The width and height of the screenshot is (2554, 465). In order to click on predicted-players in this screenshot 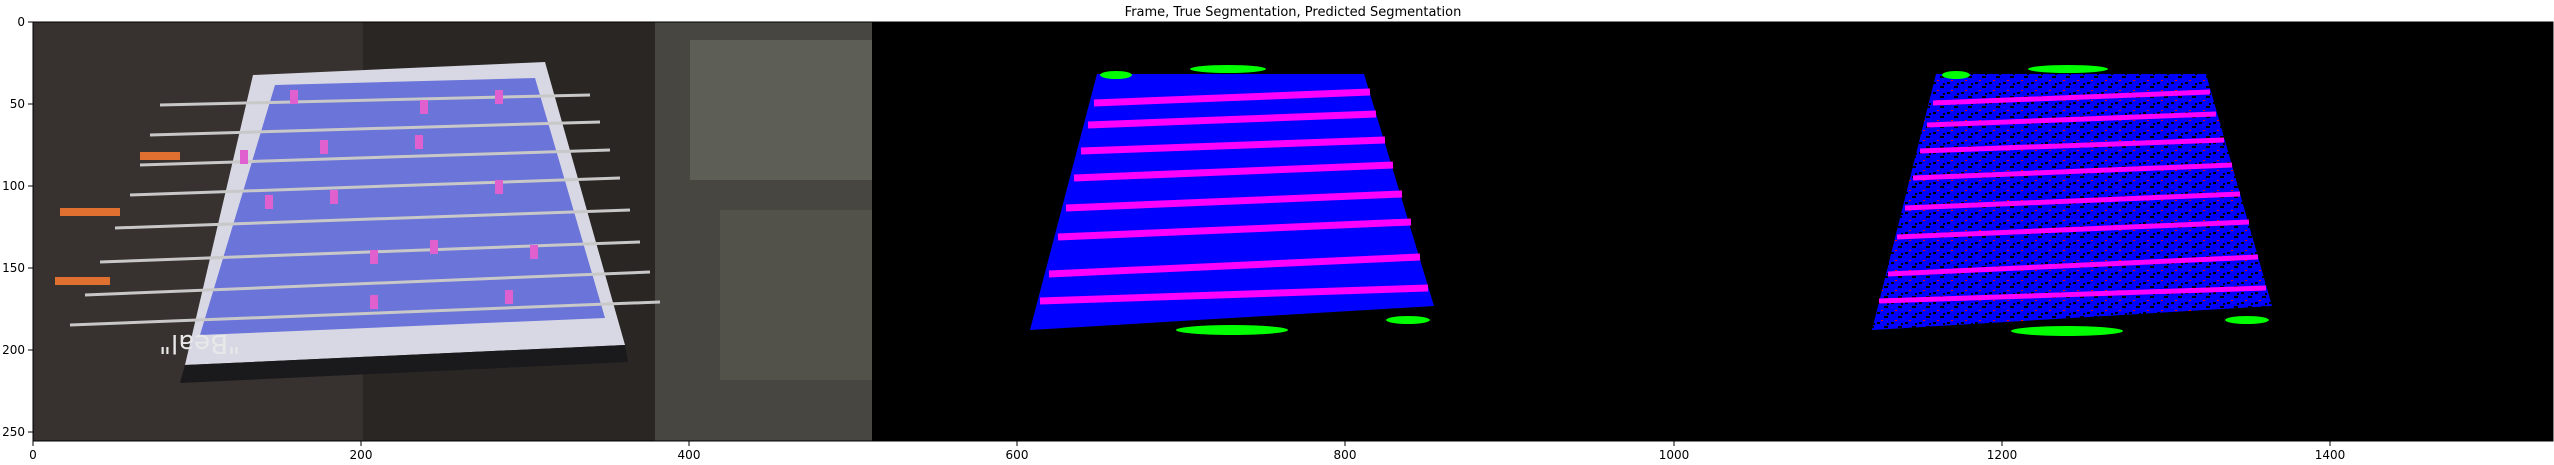, I will do `click(2105, 200)`.